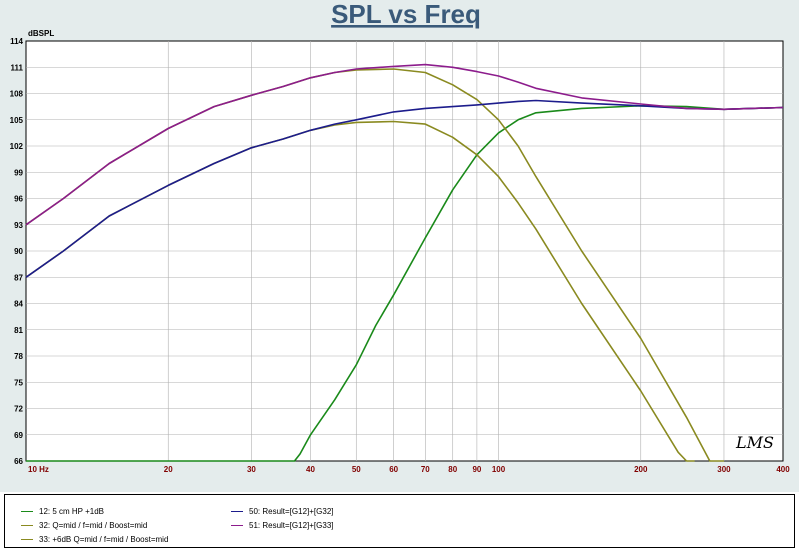 The height and width of the screenshot is (549, 799). I want to click on y-tick-label: 78, so click(18, 356).